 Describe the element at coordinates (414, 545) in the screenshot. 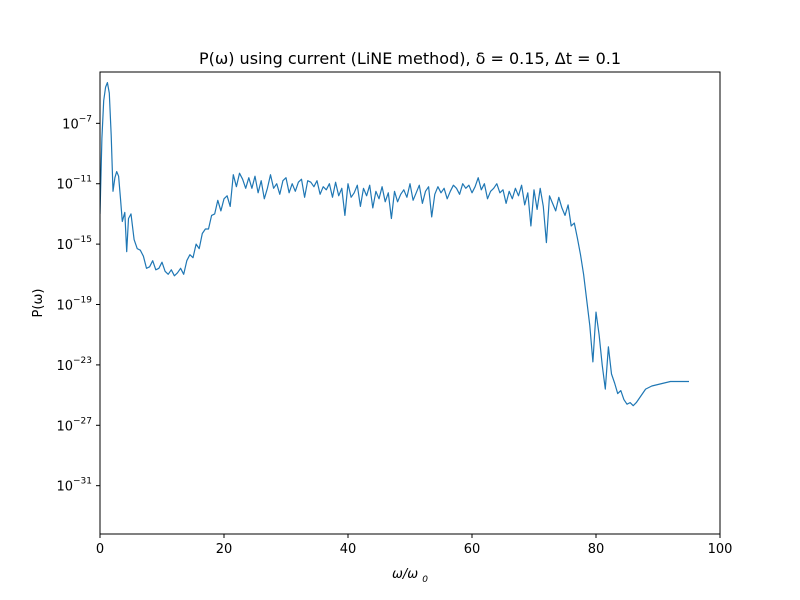

I see `x-axis-ticks: 0 20 40 60 80 100` at that location.